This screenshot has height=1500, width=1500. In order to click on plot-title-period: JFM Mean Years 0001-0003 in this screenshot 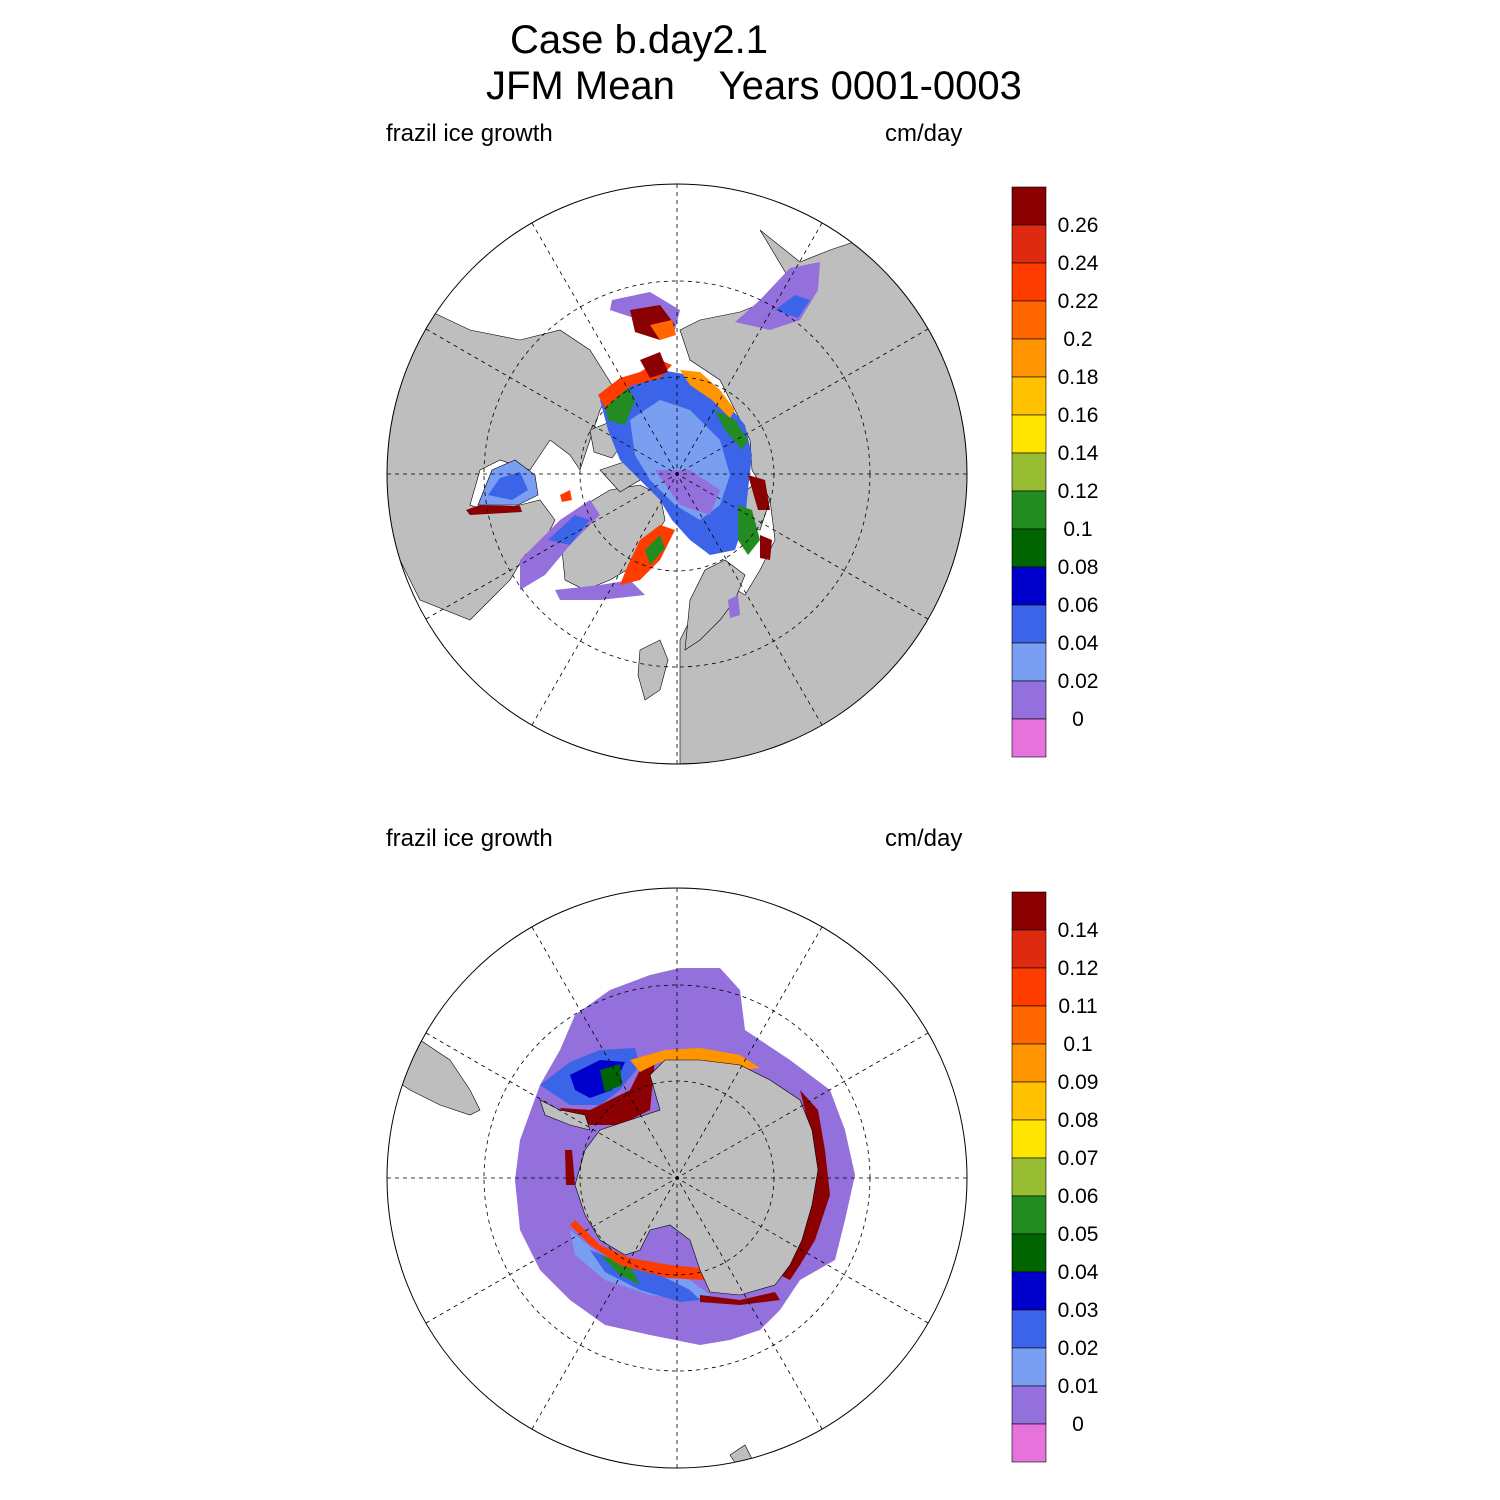, I will do `click(754, 86)`.